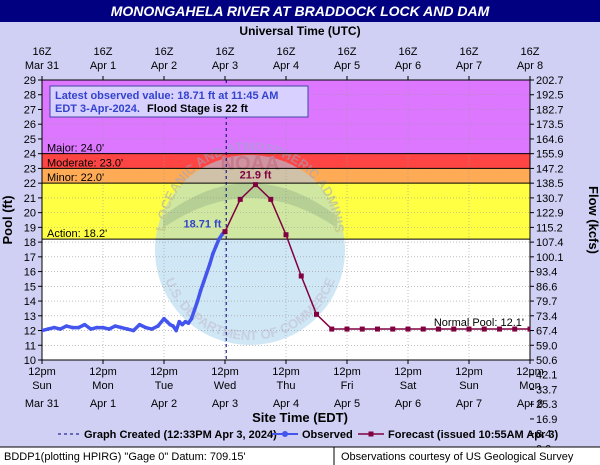 The width and height of the screenshot is (600, 465). Describe the element at coordinates (549, 228) in the screenshot. I see `y2-tick-label: 115.2` at that location.